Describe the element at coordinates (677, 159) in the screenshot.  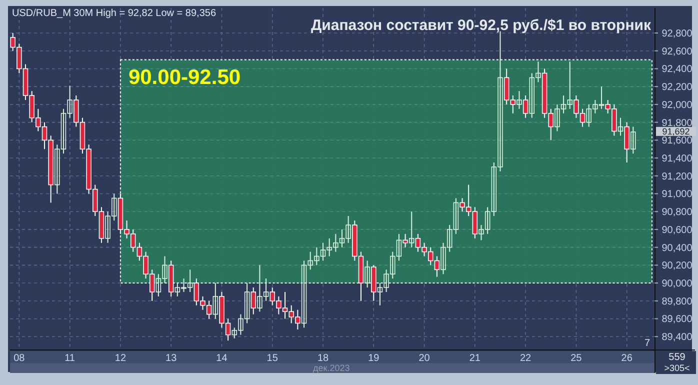
I see `y-tick-label: 91,400` at that location.